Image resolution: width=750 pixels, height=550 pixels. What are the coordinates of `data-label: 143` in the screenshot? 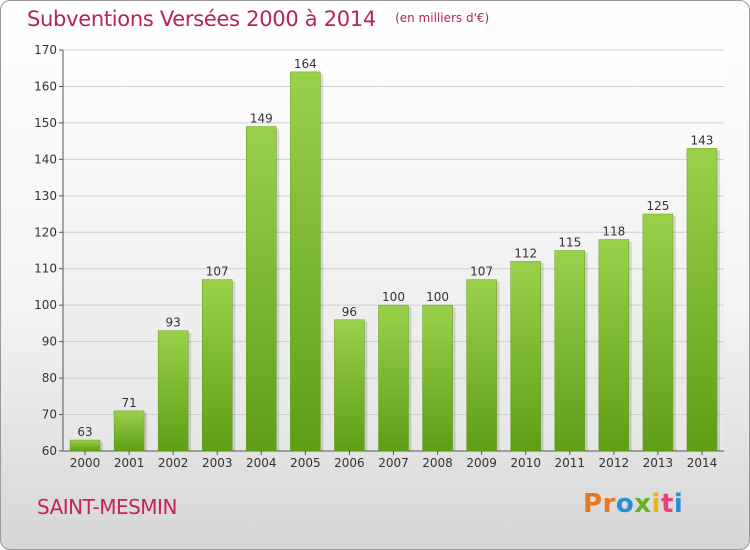 It's located at (702, 140).